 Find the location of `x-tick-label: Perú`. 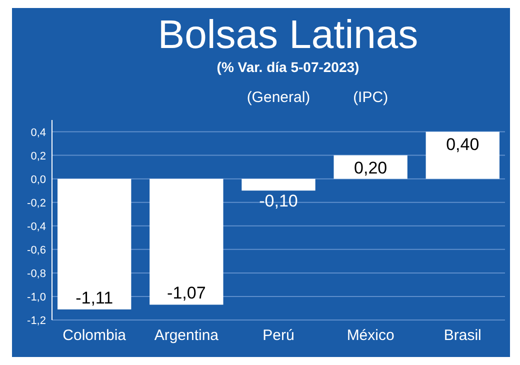

x-tick-label: Perú is located at coordinates (278, 335).